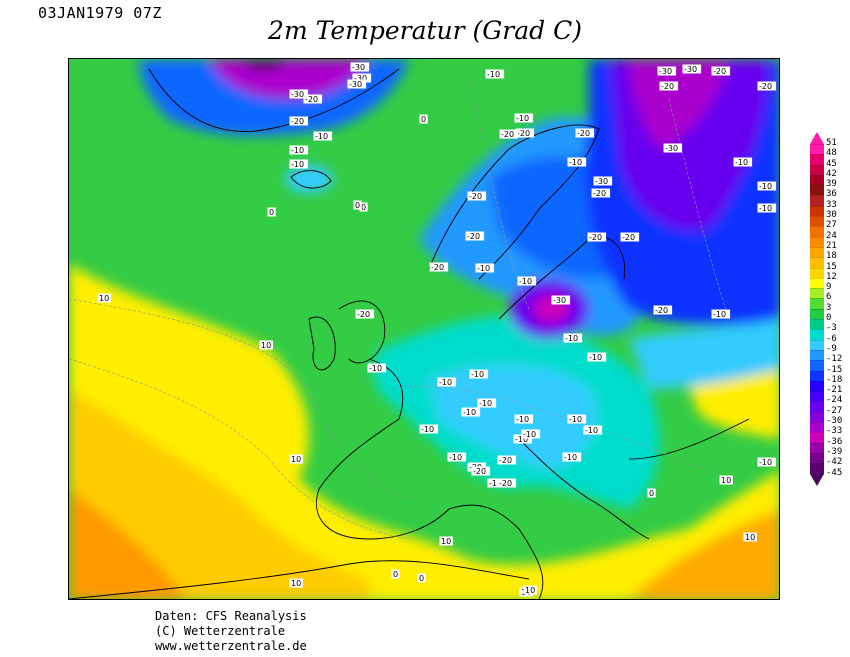 The image size is (850, 657). I want to click on chart-title: 2m Temperatur (Grad C), so click(425, 30).